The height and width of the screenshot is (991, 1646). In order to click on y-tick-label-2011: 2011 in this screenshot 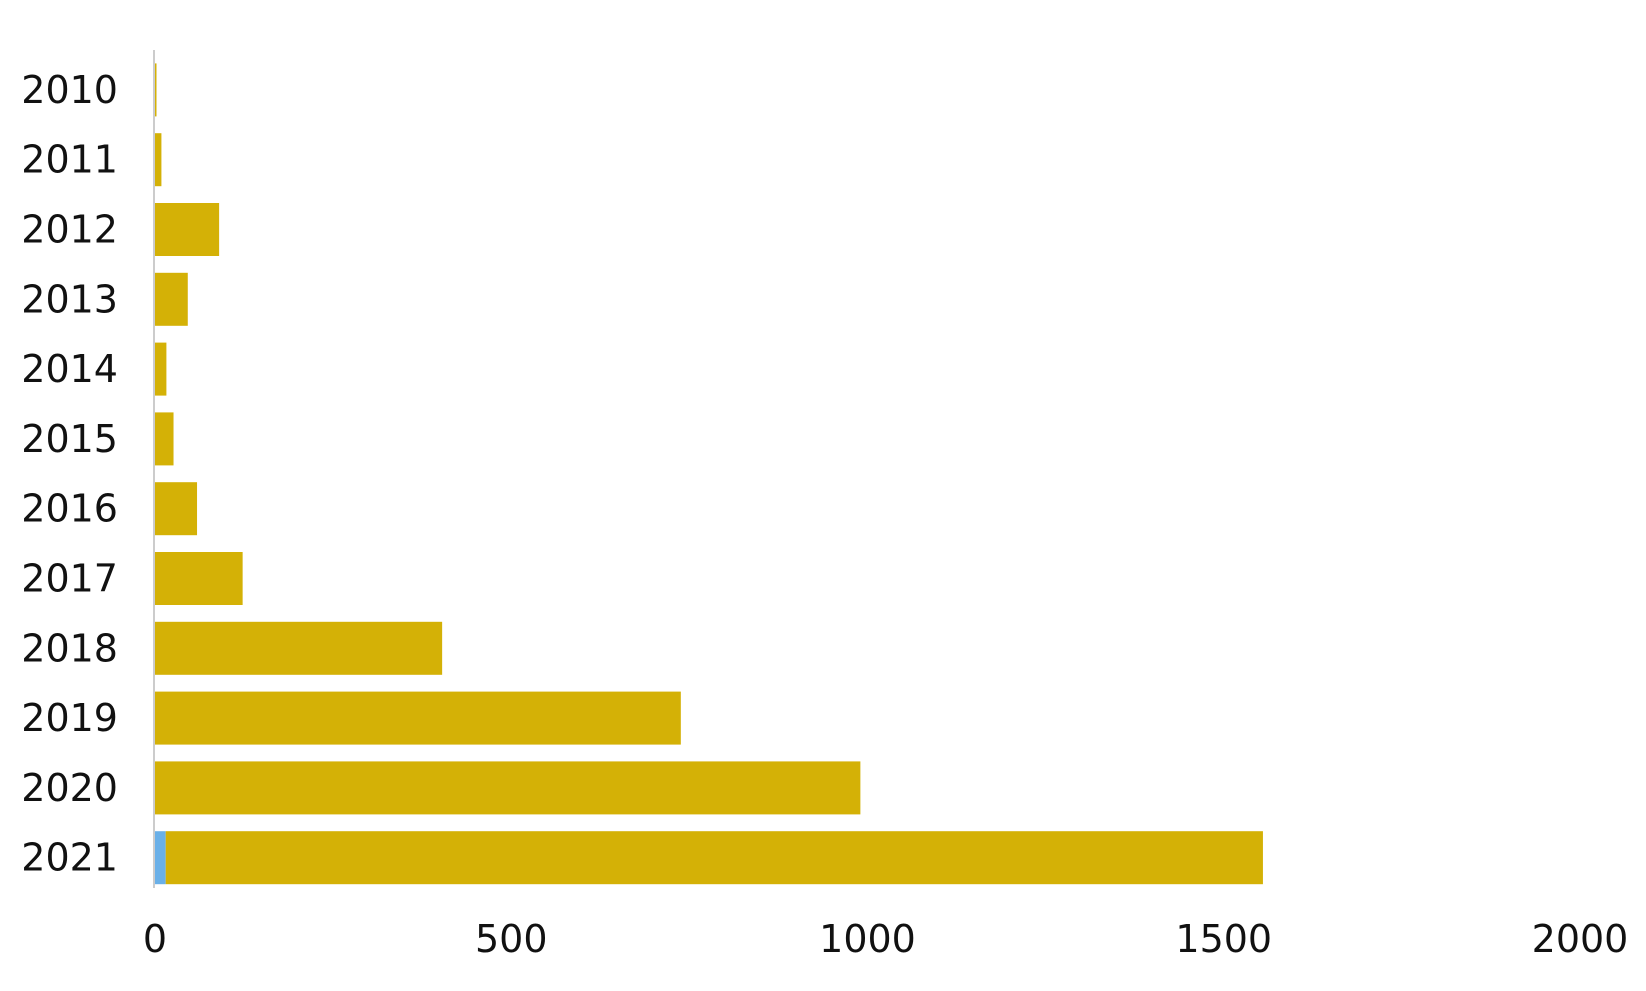, I will do `click(69, 160)`.